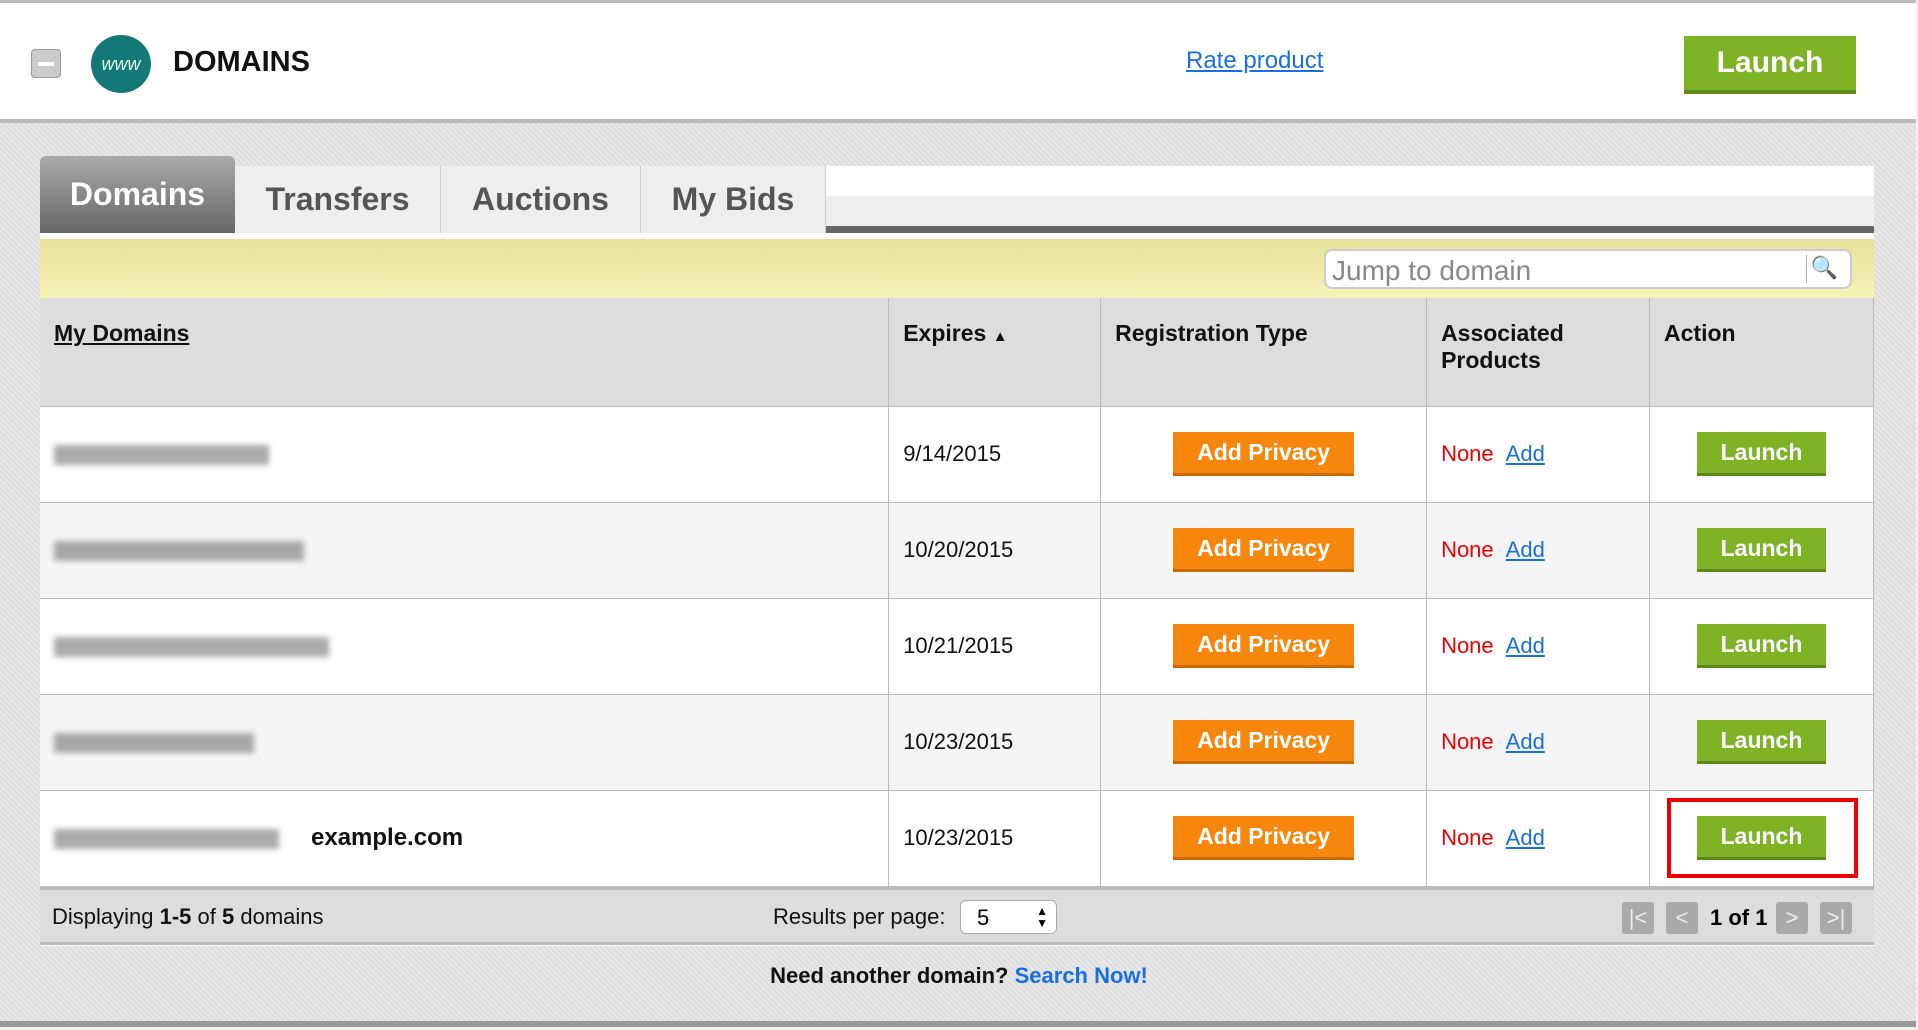  What do you see at coordinates (1836, 918) in the screenshot?
I see `last-page-icon: >|` at bounding box center [1836, 918].